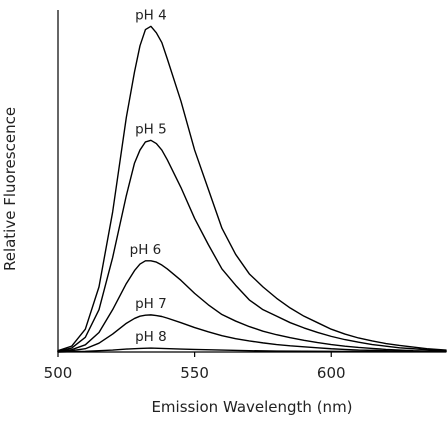  I want to click on x-tick-label: 550, so click(194, 373).